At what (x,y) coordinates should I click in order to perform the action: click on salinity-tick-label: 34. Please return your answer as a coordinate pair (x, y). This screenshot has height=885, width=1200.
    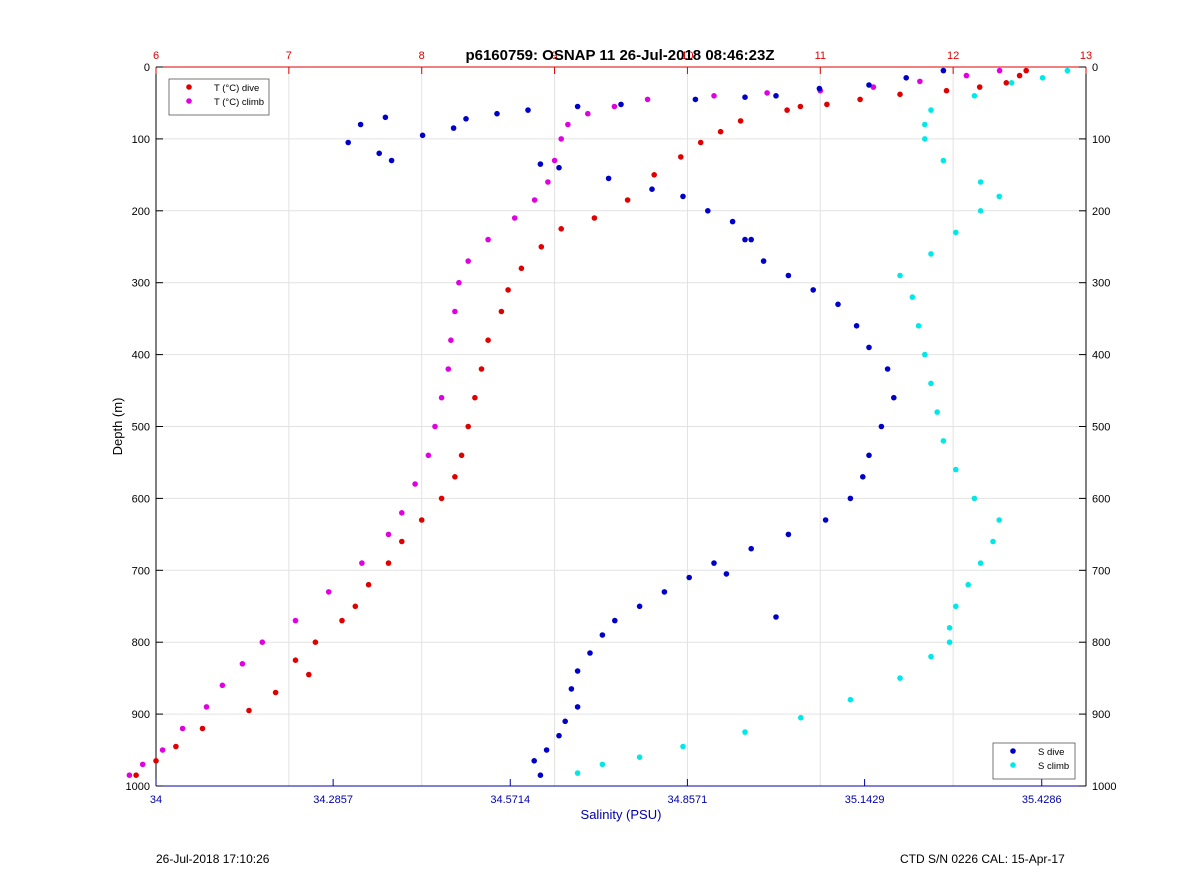
    Looking at the image, I should click on (156, 800).